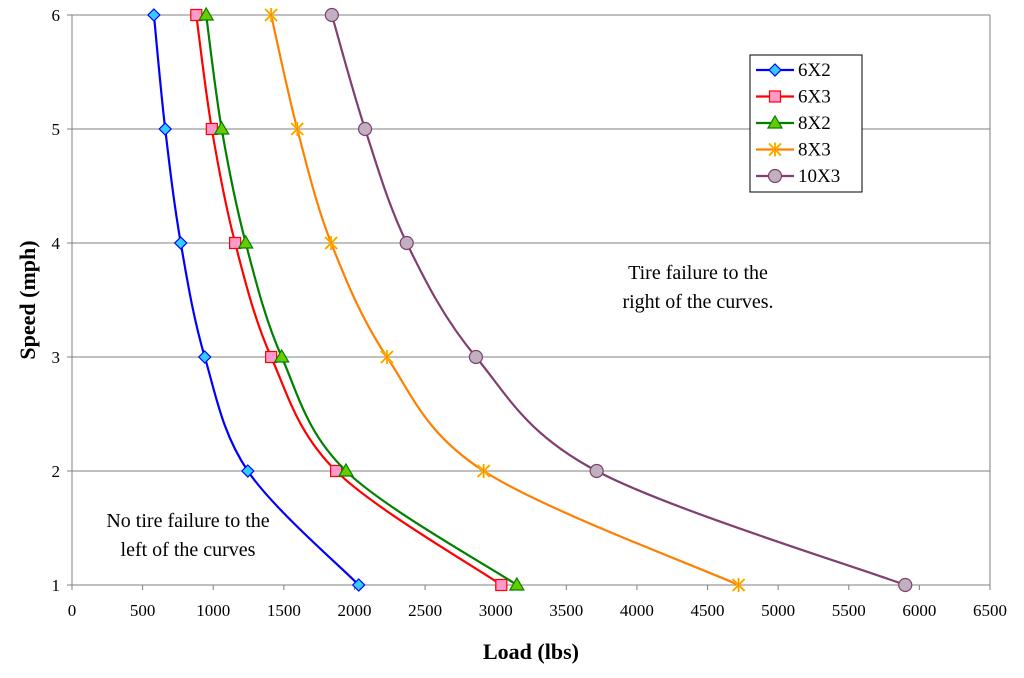  What do you see at coordinates (425, 610) in the screenshot?
I see `x-tick-label: 2500` at bounding box center [425, 610].